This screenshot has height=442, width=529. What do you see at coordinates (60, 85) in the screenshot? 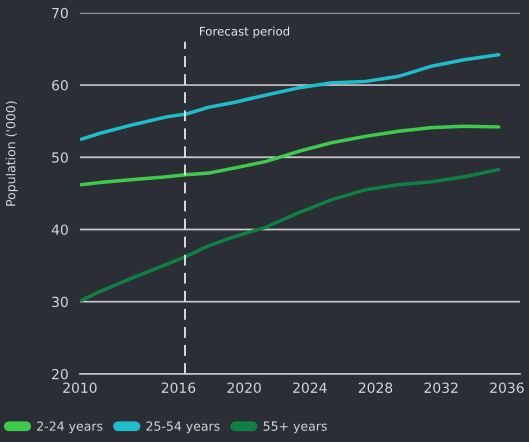
I see `y-tick-label: 60` at bounding box center [60, 85].